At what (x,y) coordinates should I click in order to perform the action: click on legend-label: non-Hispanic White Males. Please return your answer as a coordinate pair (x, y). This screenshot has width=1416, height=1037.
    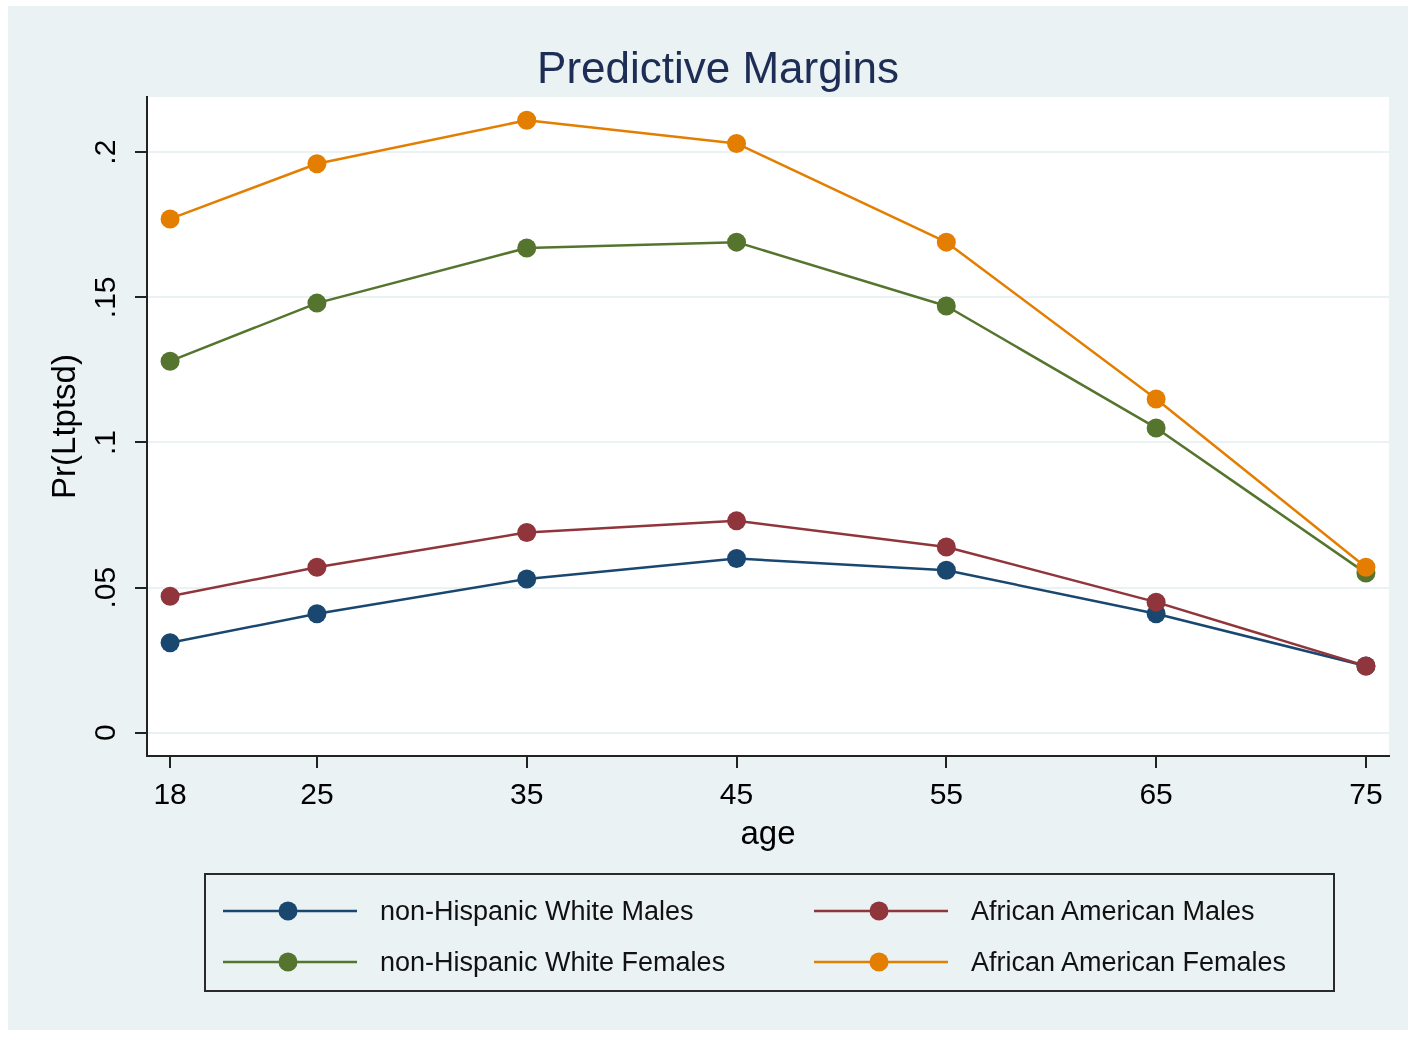
    Looking at the image, I should click on (537, 911).